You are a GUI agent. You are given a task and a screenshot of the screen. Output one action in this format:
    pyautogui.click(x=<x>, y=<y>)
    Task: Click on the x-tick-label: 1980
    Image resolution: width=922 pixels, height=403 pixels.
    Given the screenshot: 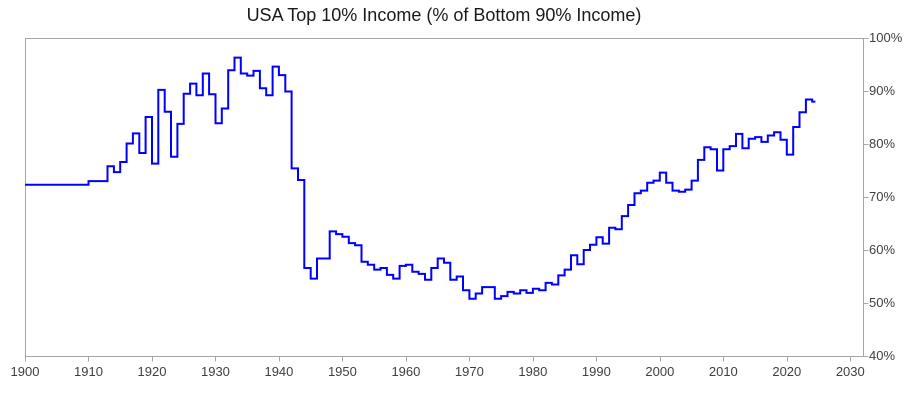 What is the action you would take?
    pyautogui.click(x=533, y=371)
    